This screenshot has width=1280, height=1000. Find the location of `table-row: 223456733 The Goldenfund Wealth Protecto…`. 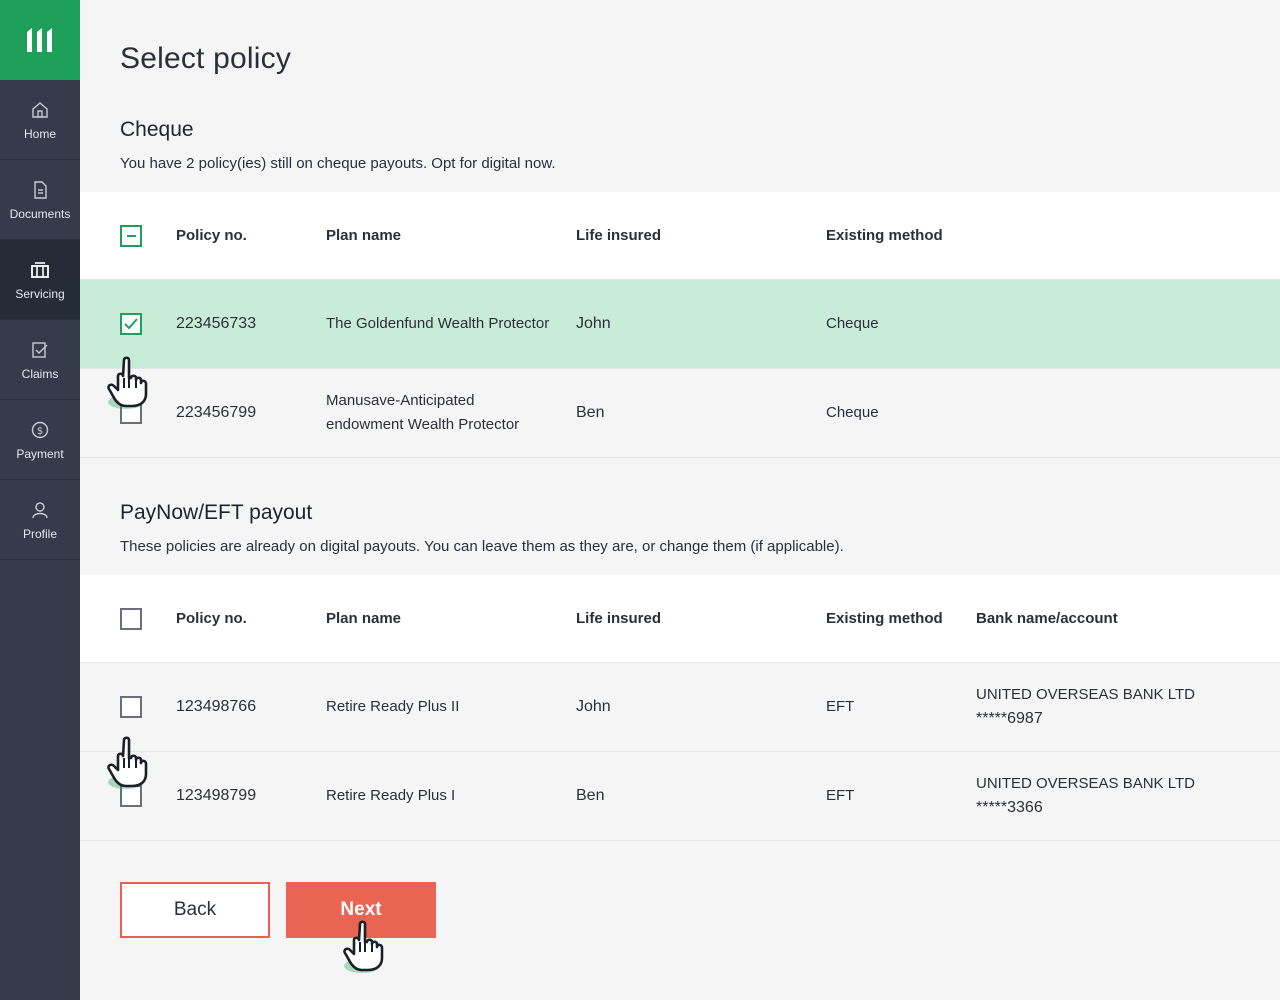

table-row: 223456733 The Goldenfund Wealth Protecto… is located at coordinates (680, 324).